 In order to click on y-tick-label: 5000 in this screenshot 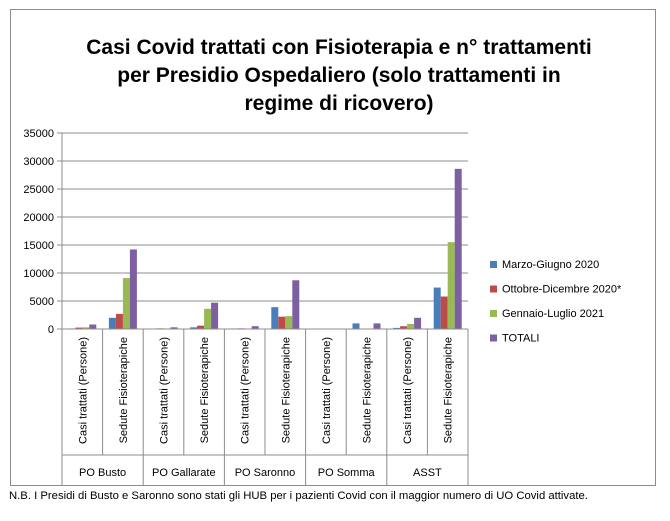, I will do `click(42, 302)`.